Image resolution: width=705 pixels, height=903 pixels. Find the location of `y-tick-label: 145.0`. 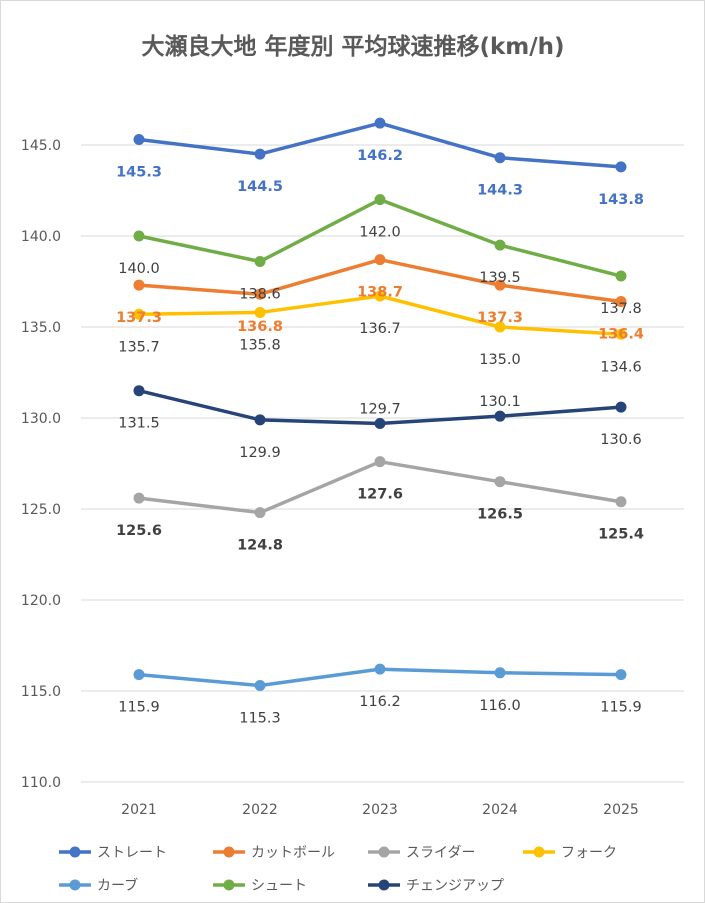

y-tick-label: 145.0 is located at coordinates (41, 146).